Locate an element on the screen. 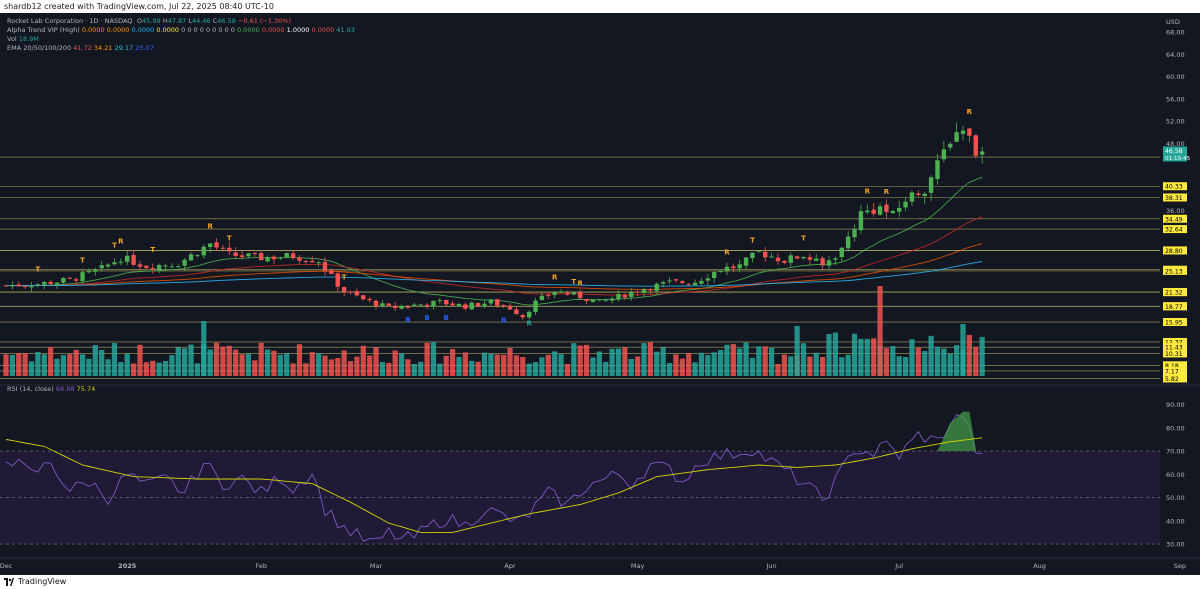 This screenshot has width=1200, height=589. signal-marker-1: T is located at coordinates (82, 261).